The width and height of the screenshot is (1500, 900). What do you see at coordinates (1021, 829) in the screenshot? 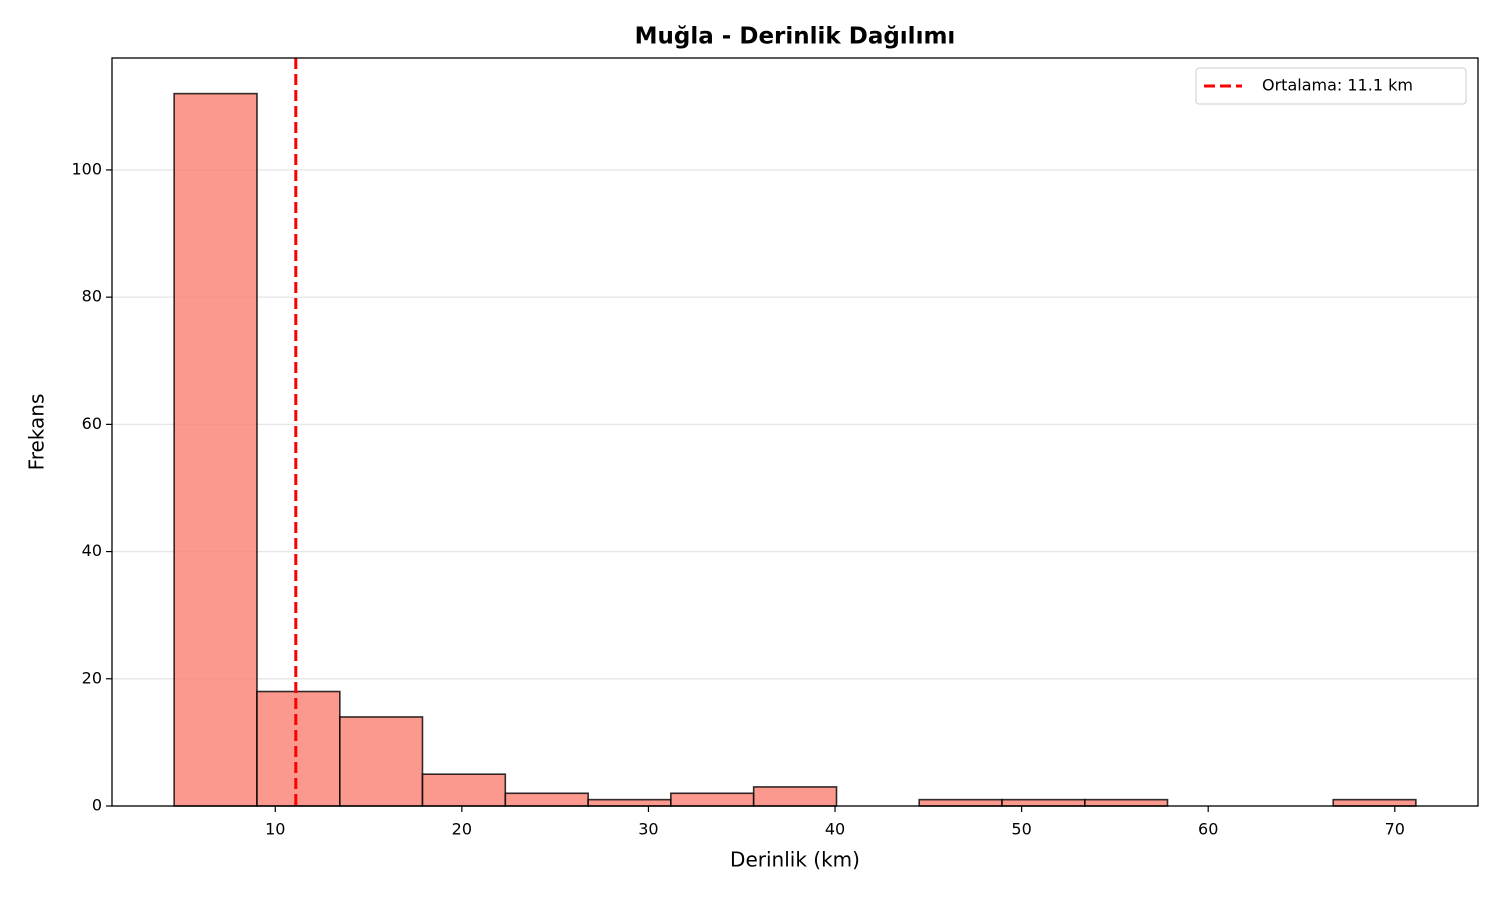
I see `x-tick-label: 50` at bounding box center [1021, 829].